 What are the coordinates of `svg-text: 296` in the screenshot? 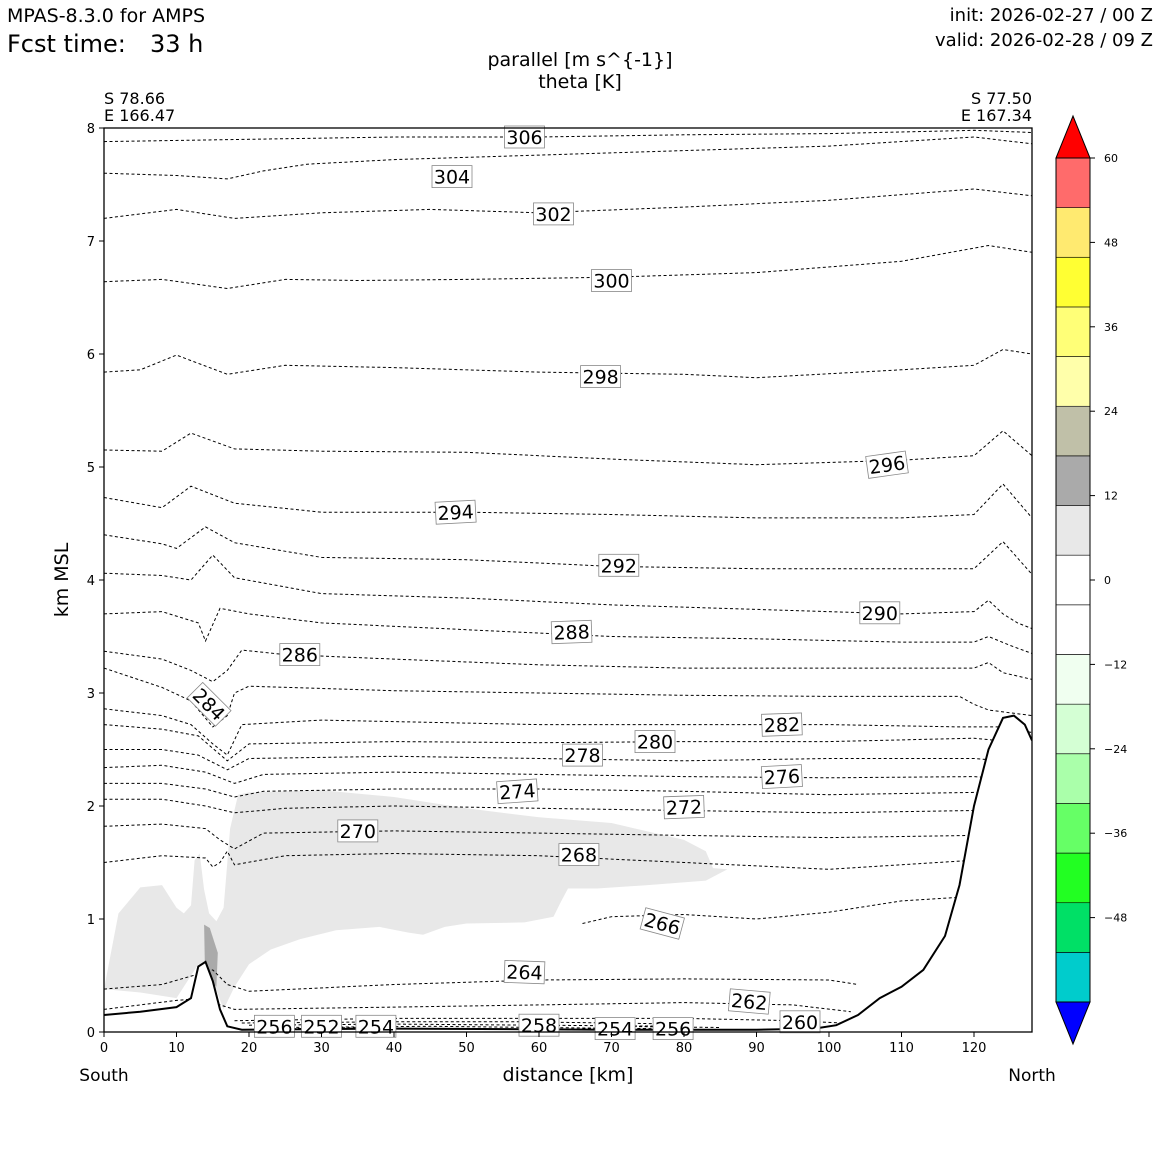 It's located at (887, 465).